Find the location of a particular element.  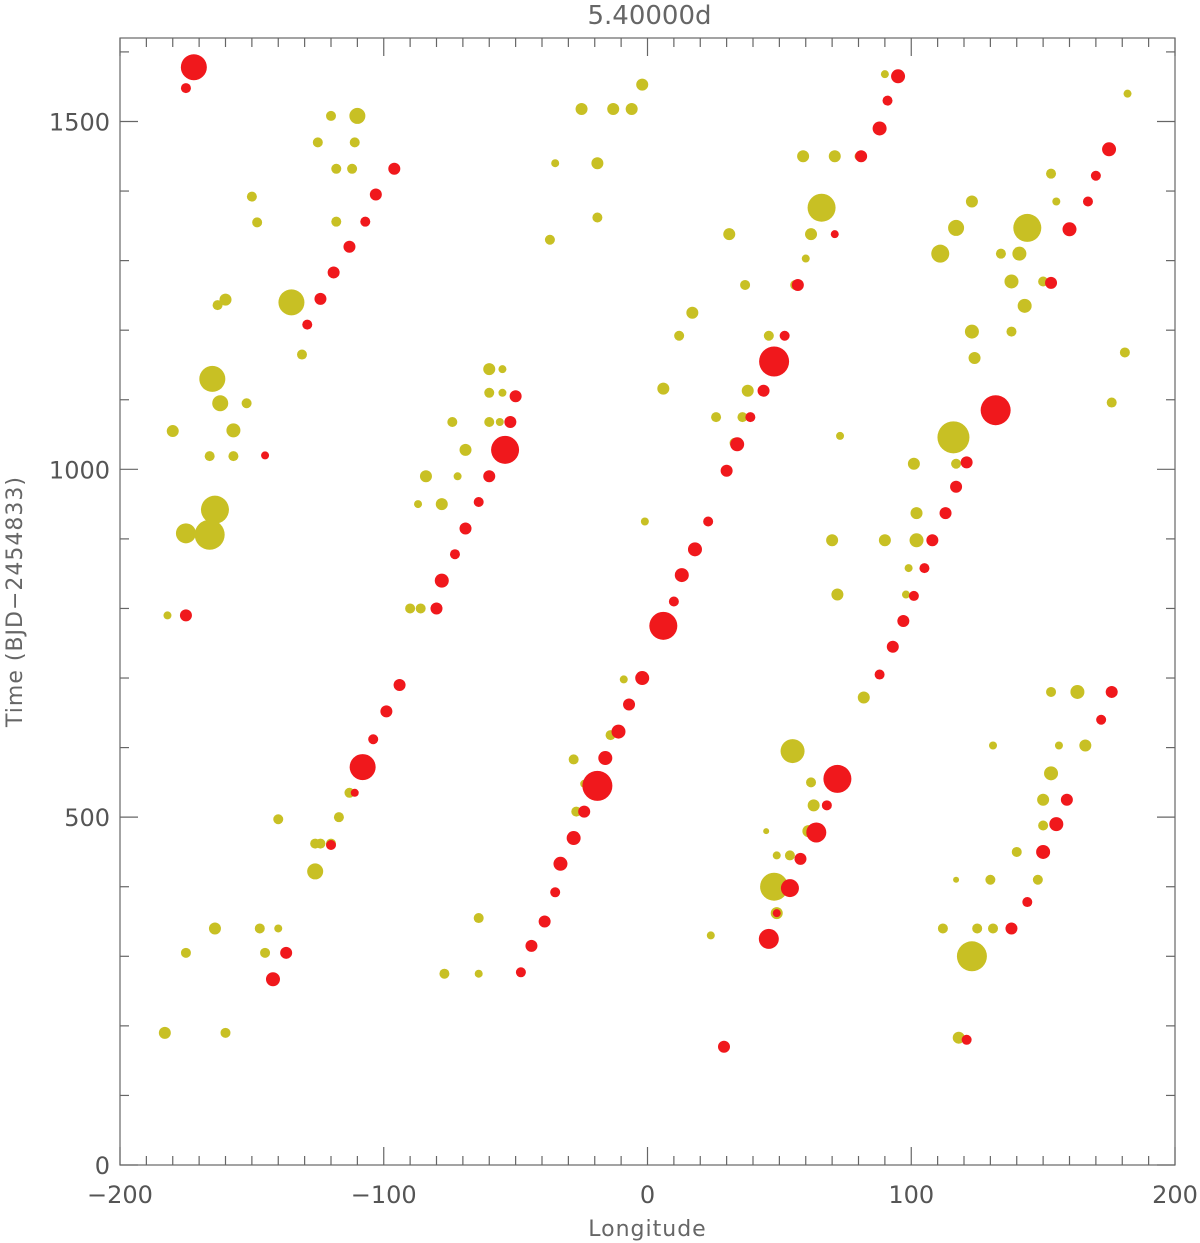

chart-title: 5.40000d is located at coordinates (649, 16).